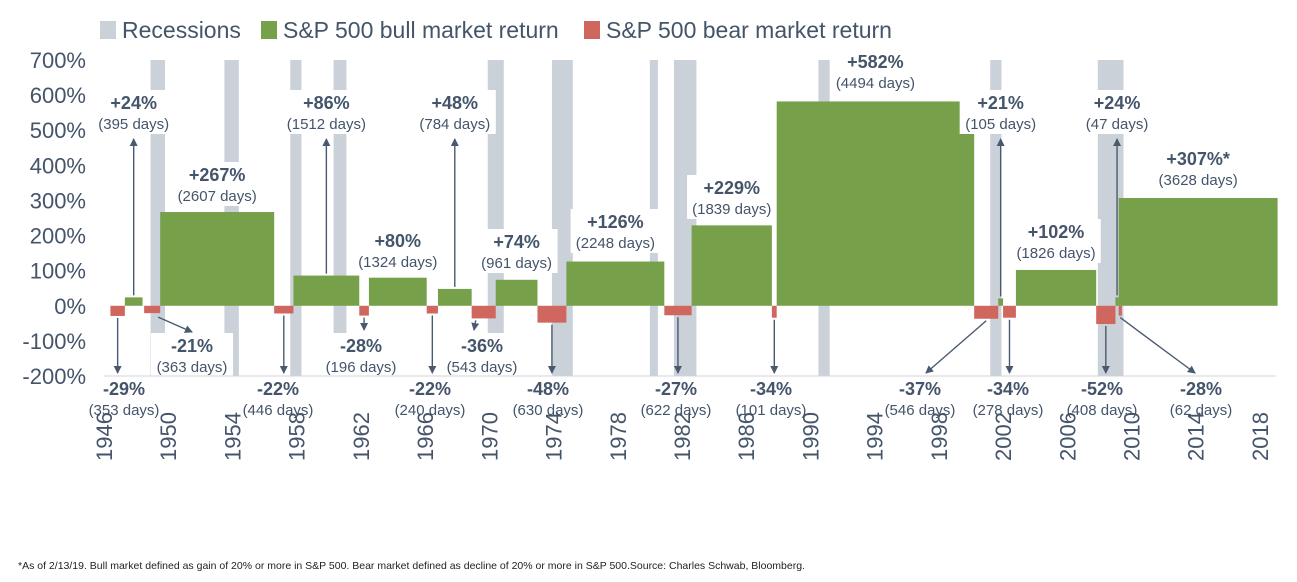 Image resolution: width=1297 pixels, height=582 pixels. Describe the element at coordinates (1055, 253) in the screenshot. I see `bull-label-days: (1826 days)` at that location.